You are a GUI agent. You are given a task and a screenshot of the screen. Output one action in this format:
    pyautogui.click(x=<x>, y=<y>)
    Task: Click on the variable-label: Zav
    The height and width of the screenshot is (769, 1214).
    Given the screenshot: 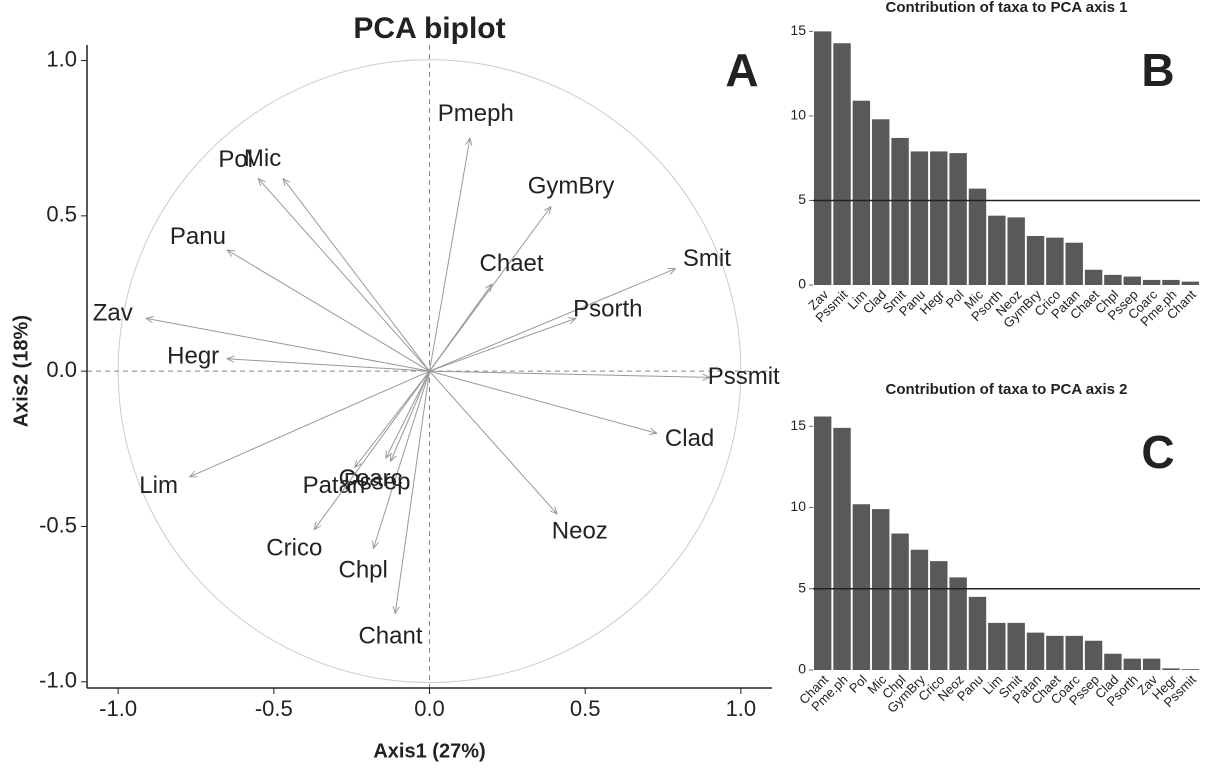 What is the action you would take?
    pyautogui.click(x=113, y=312)
    